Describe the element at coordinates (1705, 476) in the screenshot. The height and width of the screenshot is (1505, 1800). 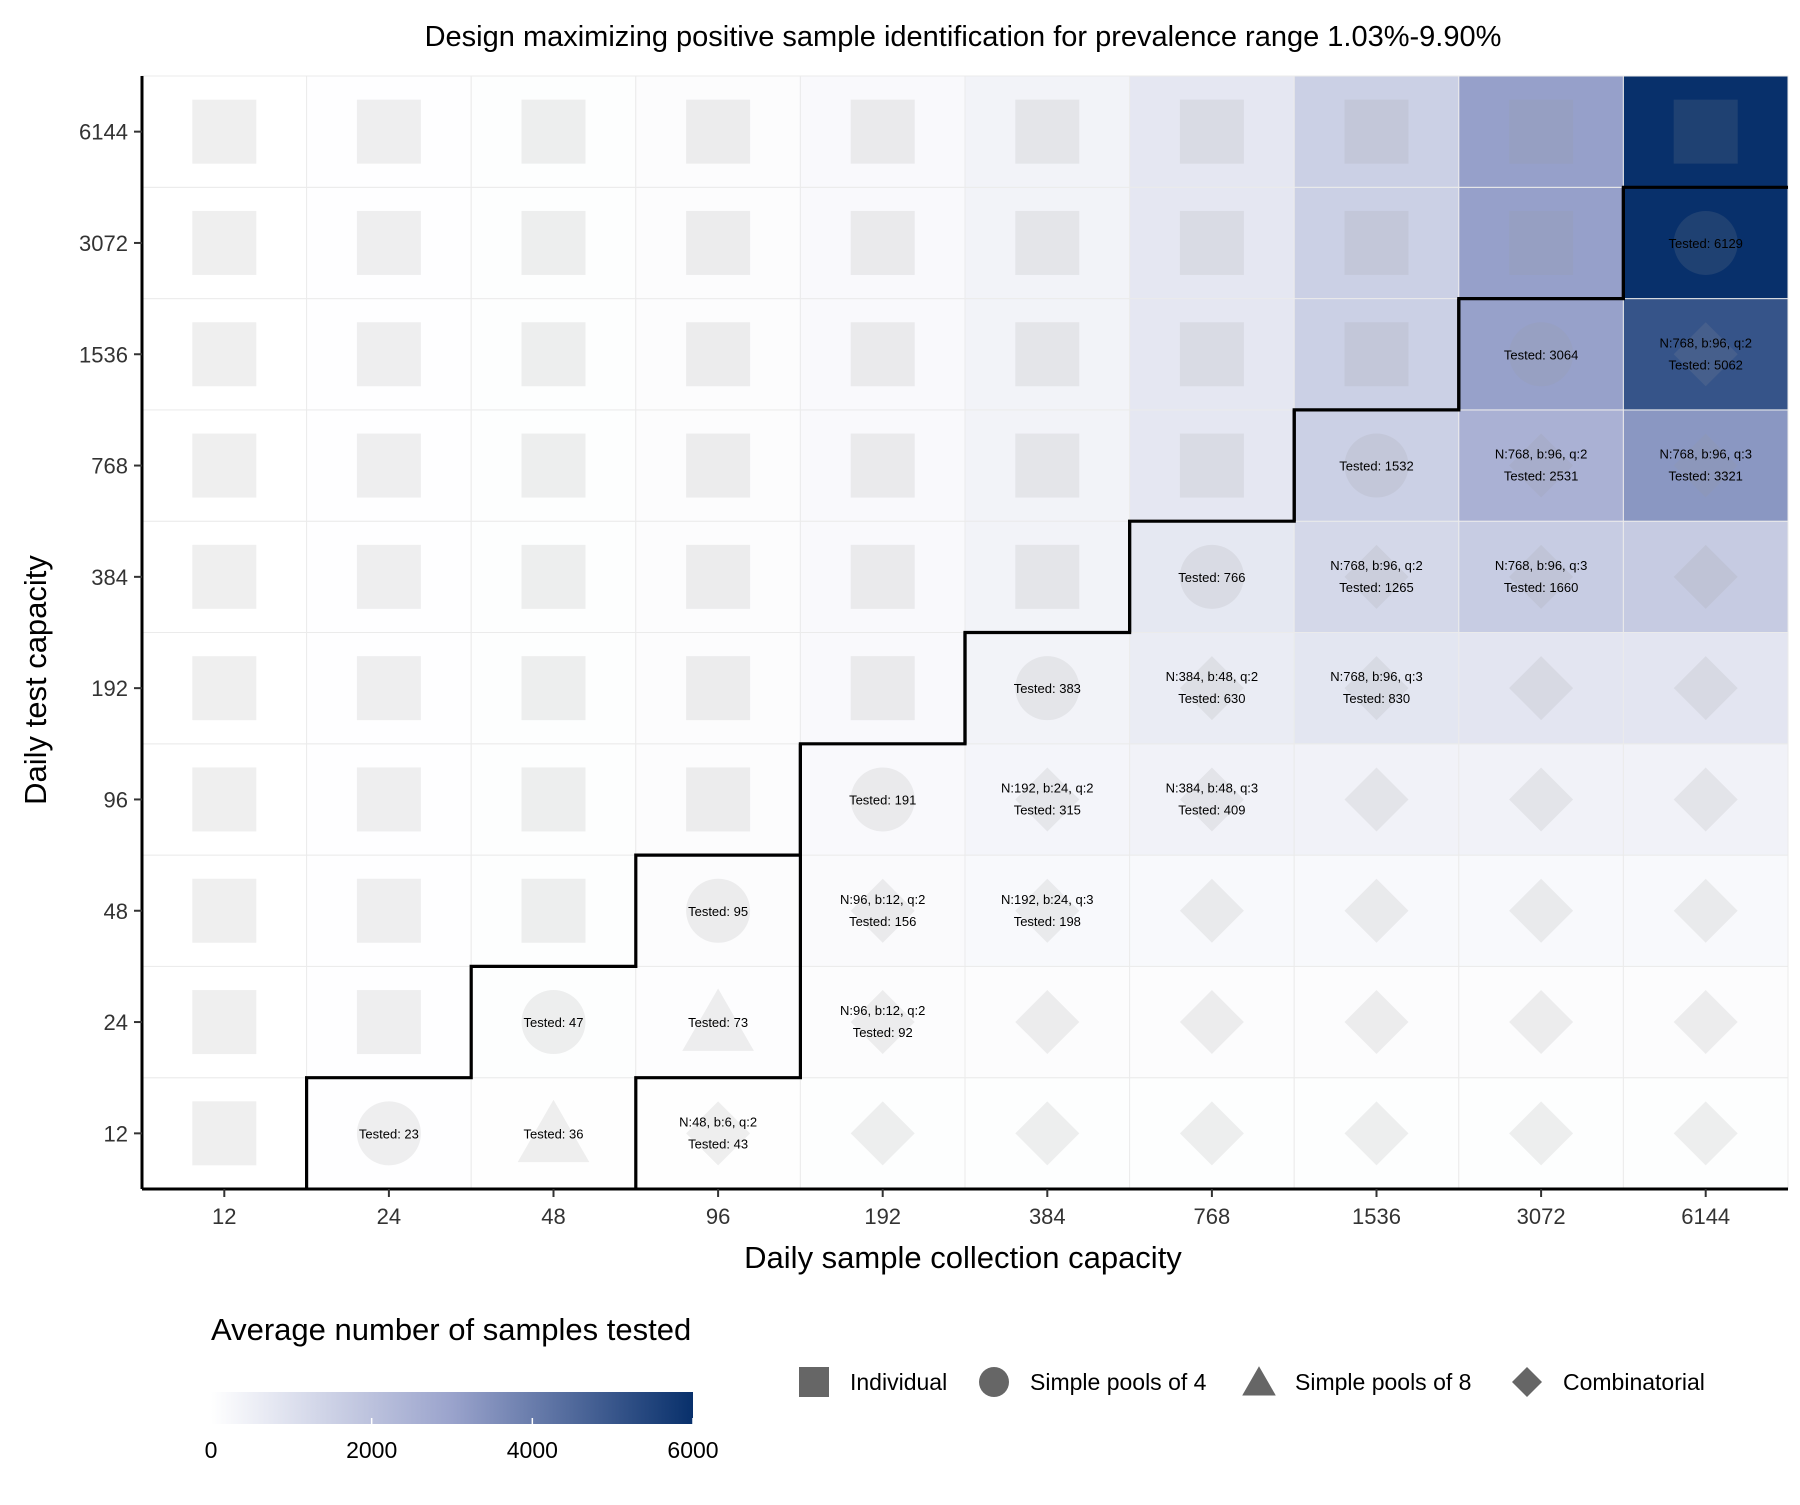
I see `cell-data-label: Tested: 3321` at that location.